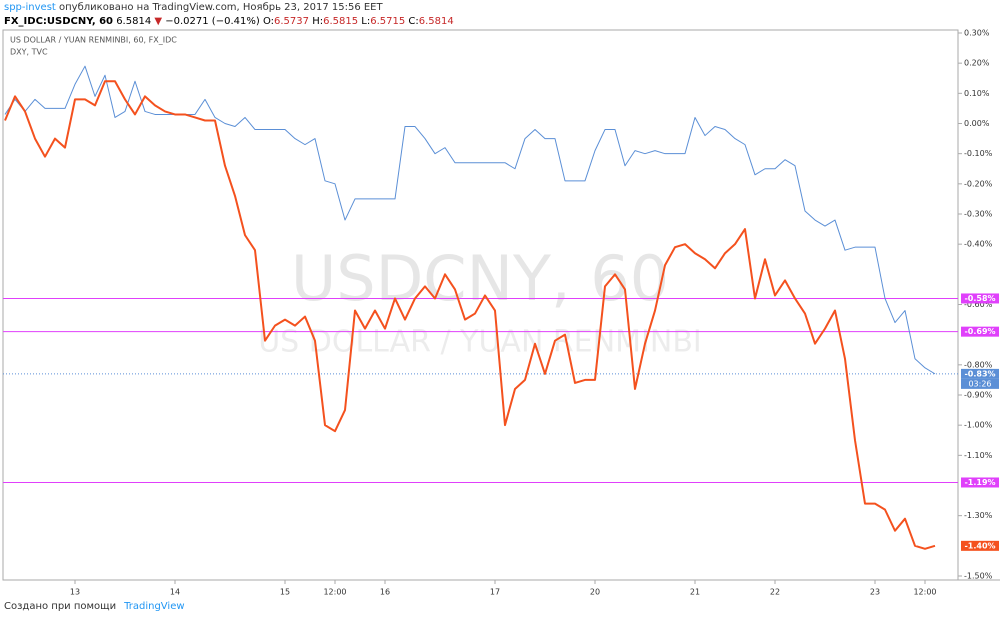 This screenshot has width=1000, height=622. I want to click on countdown: 03:26, so click(979, 383).